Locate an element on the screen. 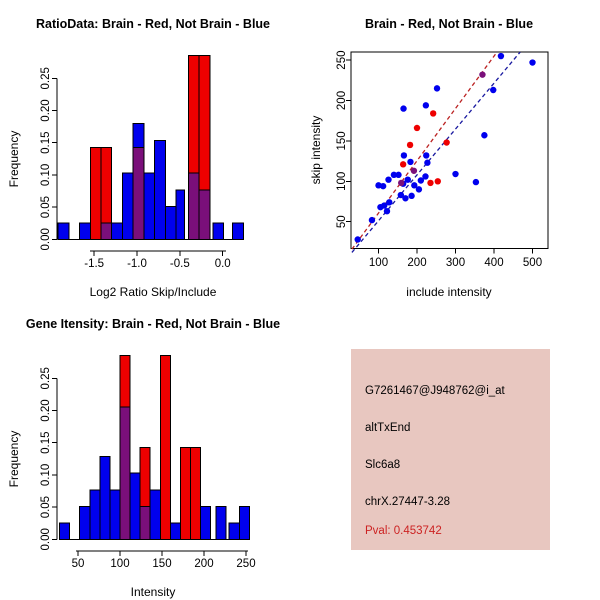 The image size is (600, 600). x-tick-label: 50 is located at coordinates (78, 564).